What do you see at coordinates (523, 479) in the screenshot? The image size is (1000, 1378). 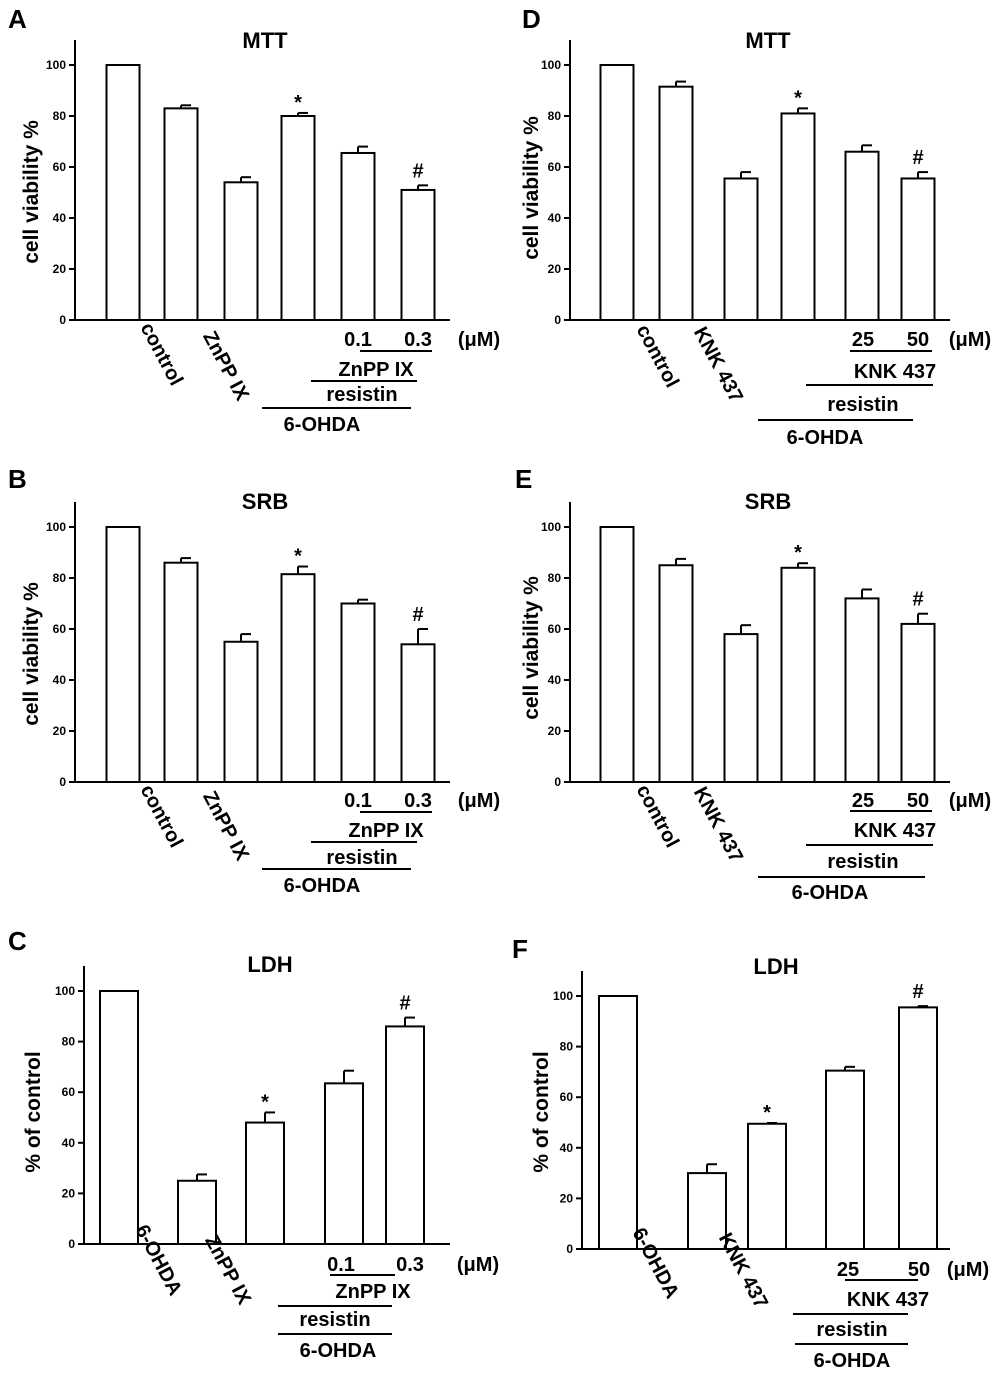 I see `panel-label: E` at bounding box center [523, 479].